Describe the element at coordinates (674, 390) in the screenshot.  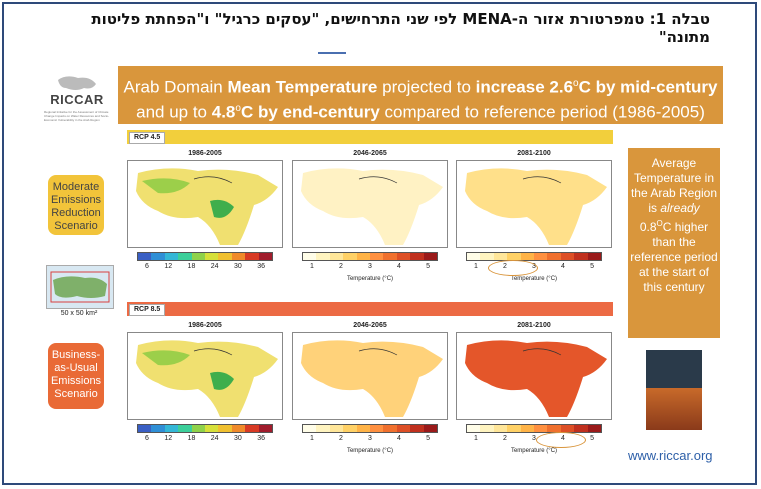
I see `report-cover-icon` at that location.